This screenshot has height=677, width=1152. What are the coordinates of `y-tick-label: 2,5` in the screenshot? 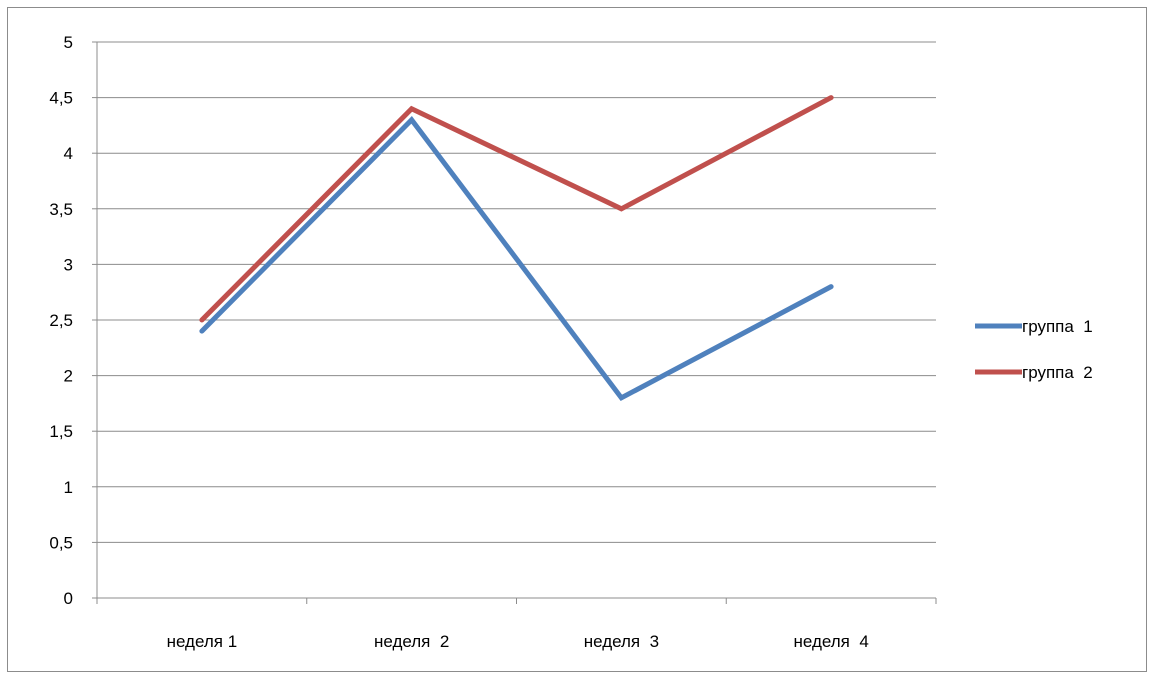 It's located at (61, 320).